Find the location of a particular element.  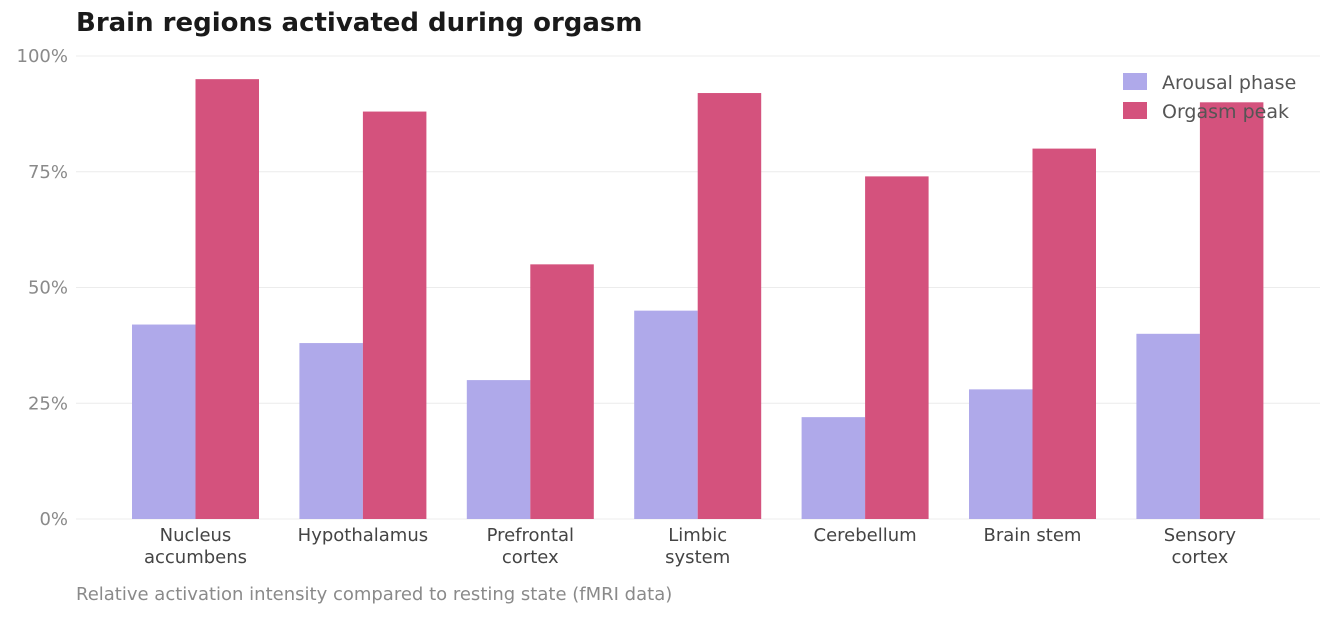

x-tick-label: Hypothalamus is located at coordinates (363, 535).